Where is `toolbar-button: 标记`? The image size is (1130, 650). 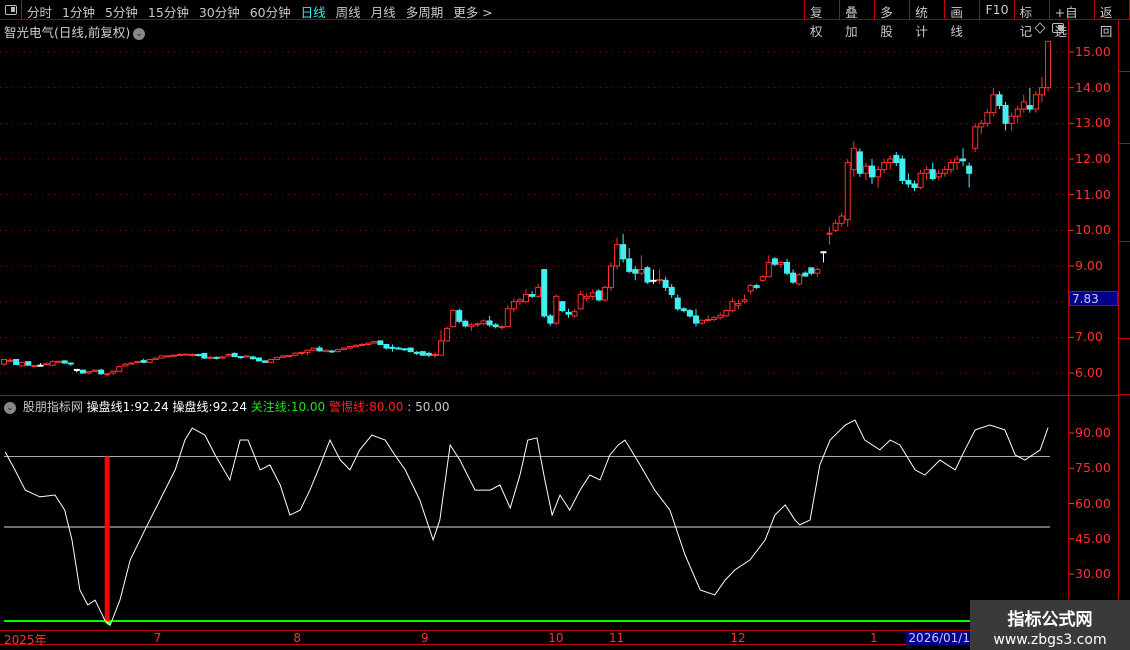 toolbar-button: 标记 is located at coordinates (1031, 19).